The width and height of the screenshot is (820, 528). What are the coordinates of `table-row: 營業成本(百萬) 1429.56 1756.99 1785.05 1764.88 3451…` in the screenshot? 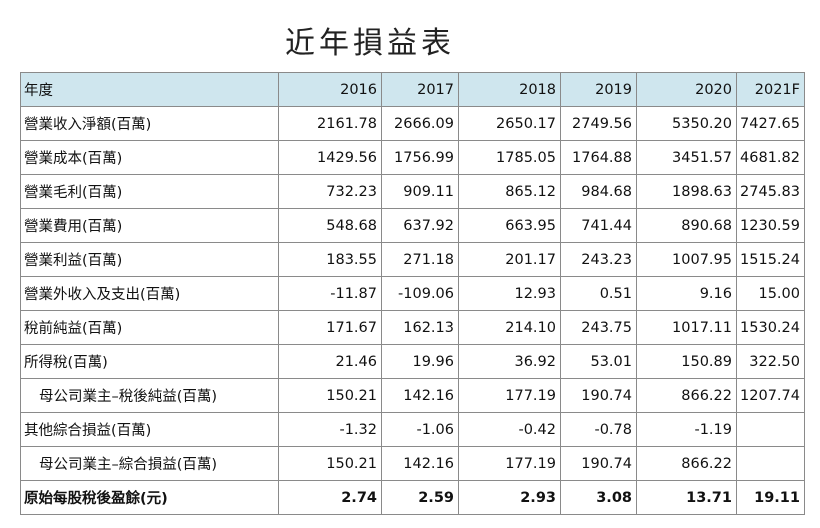 It's located at (412, 157).